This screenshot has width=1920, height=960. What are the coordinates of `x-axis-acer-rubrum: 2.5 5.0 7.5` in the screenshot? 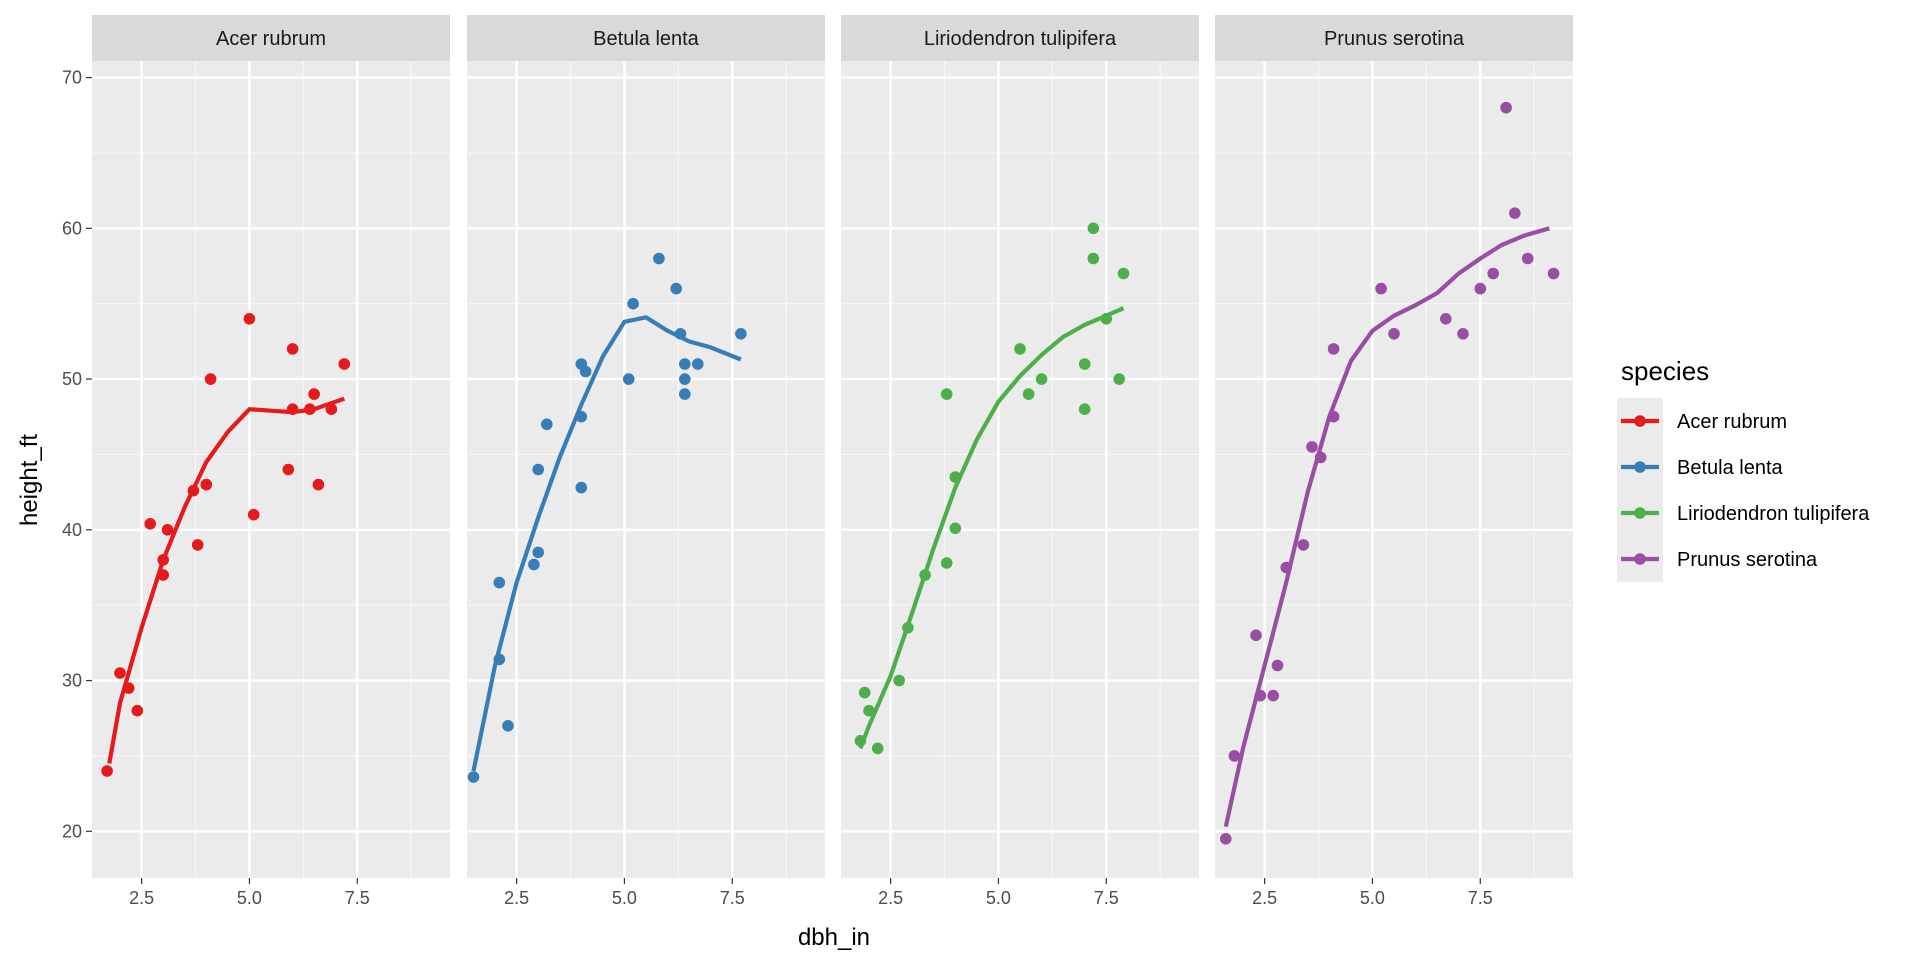 It's located at (249, 893).